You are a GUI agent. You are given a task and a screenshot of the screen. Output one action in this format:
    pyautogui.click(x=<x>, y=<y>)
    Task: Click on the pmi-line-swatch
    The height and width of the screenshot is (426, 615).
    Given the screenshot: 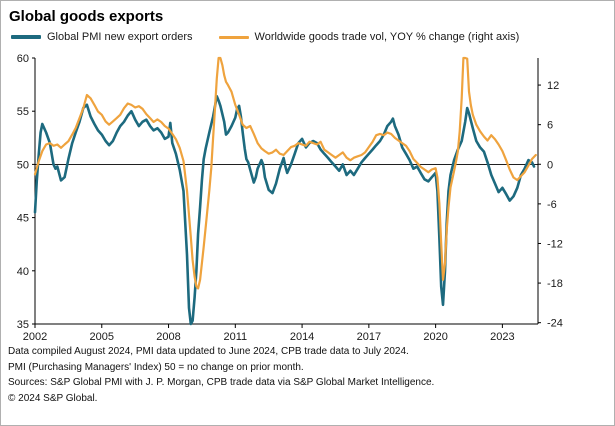 What is the action you would take?
    pyautogui.click(x=26, y=37)
    